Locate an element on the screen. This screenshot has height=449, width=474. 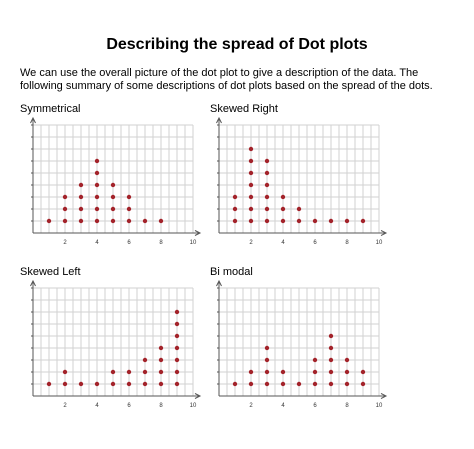
bi-modal-dot-plot: 2 4 6 8 10 is located at coordinates (302, 344).